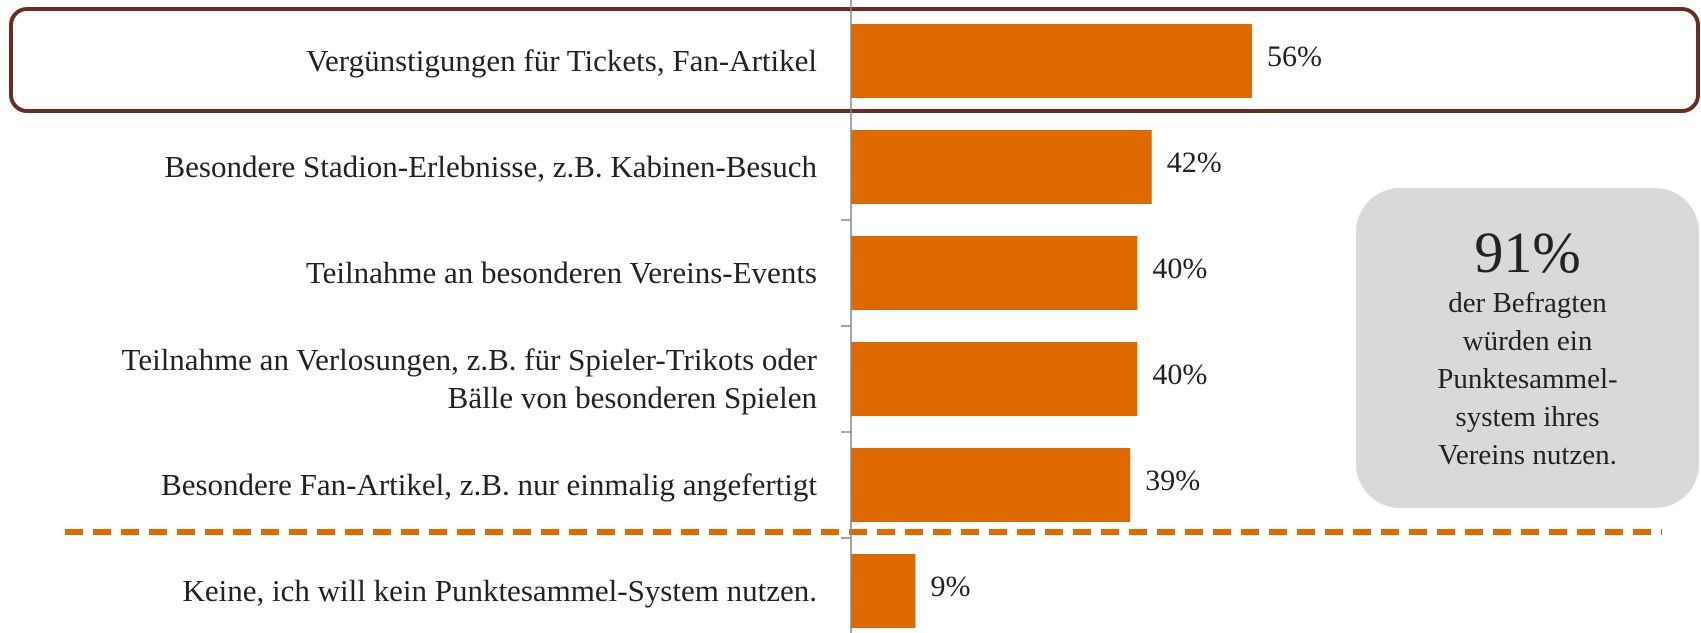 The image size is (1701, 633). I want to click on value-label: 39%, so click(1173, 480).